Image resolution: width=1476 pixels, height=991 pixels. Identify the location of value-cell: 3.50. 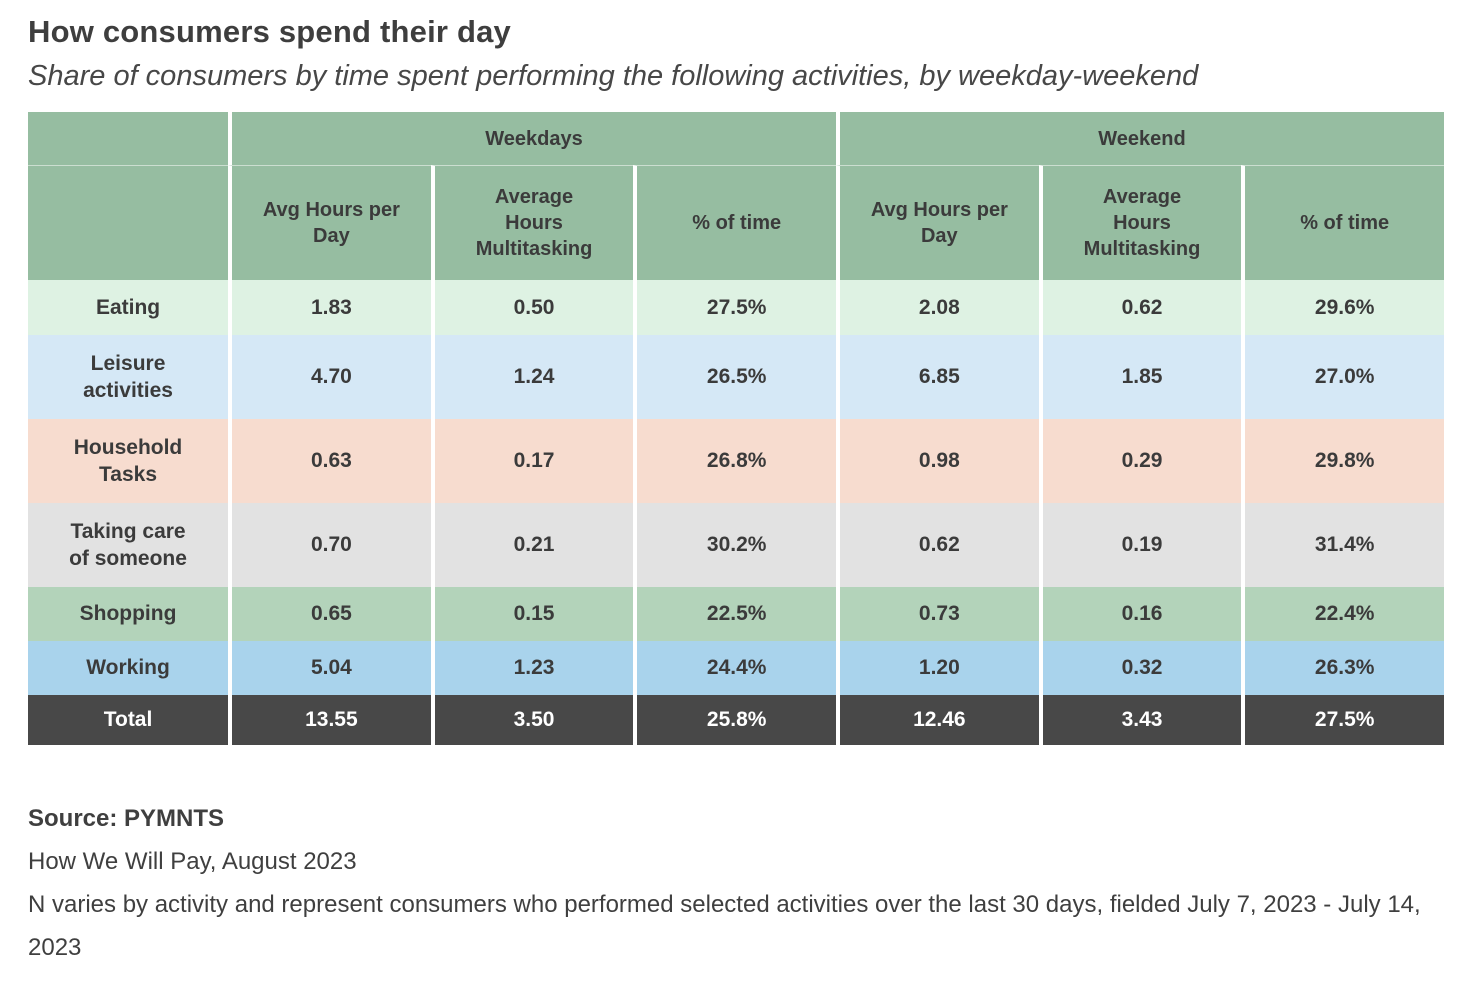
(532, 720).